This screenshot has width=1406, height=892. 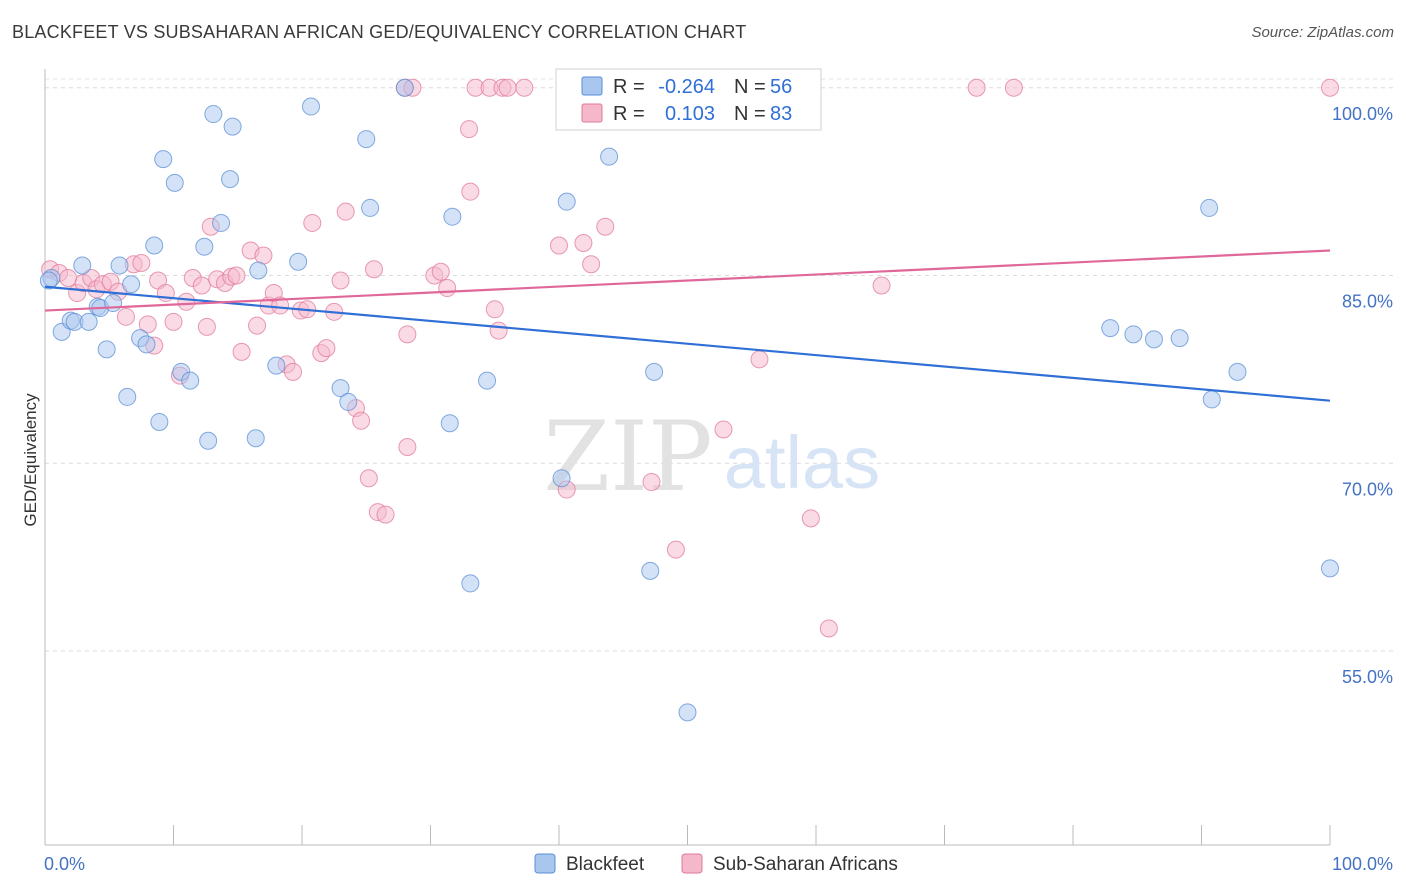 What do you see at coordinates (1322, 32) in the screenshot?
I see `source-label: Source: ZipAtlas.com` at bounding box center [1322, 32].